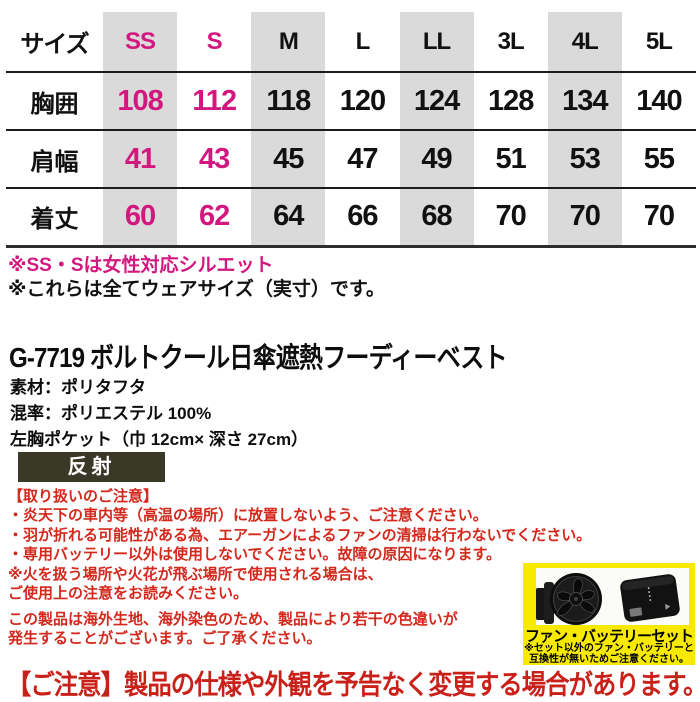 This screenshot has height=702, width=700. What do you see at coordinates (510, 42) in the screenshot?
I see `size-col-3l: 3L` at bounding box center [510, 42].